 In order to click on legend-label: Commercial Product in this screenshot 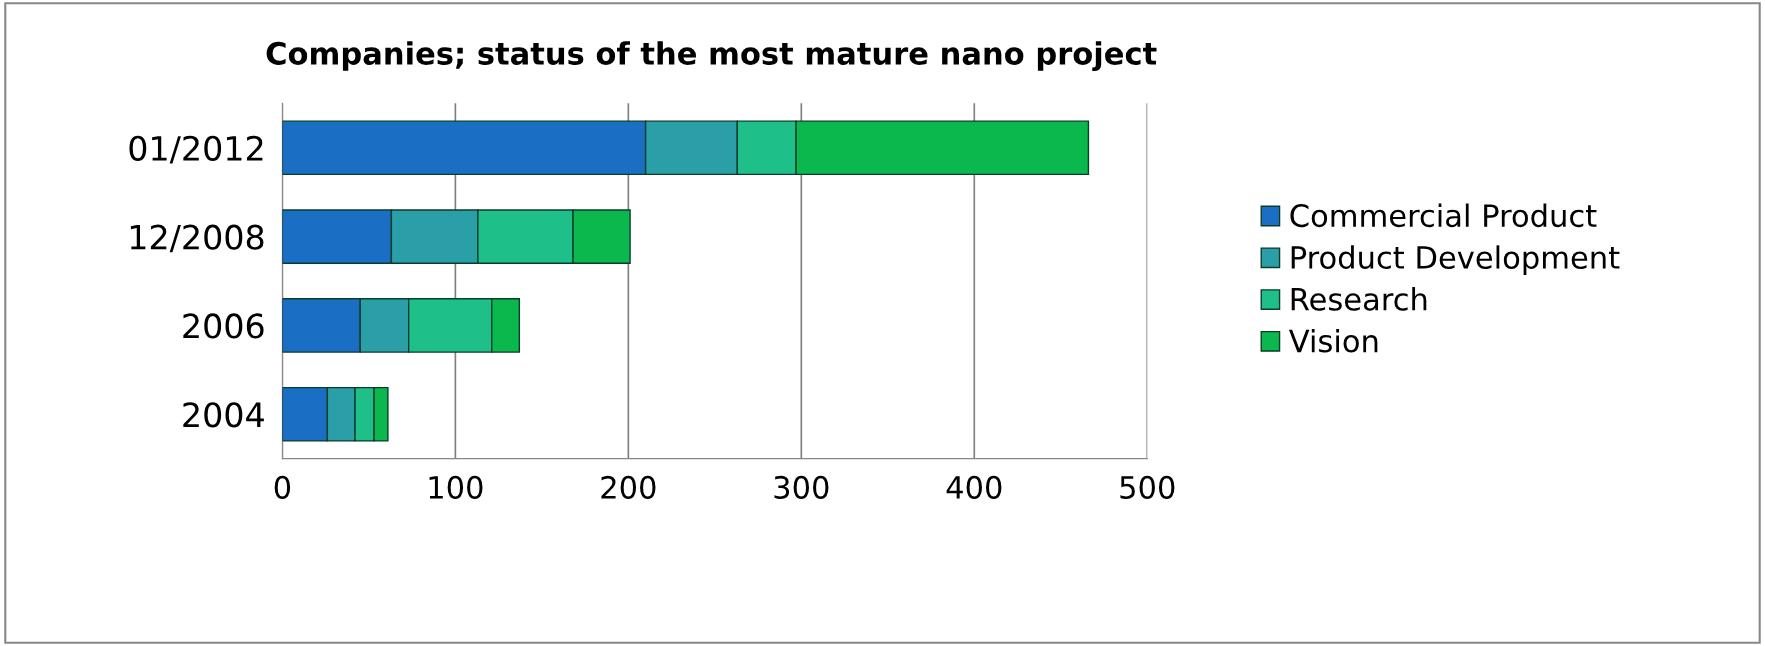, I will do `click(1443, 215)`.